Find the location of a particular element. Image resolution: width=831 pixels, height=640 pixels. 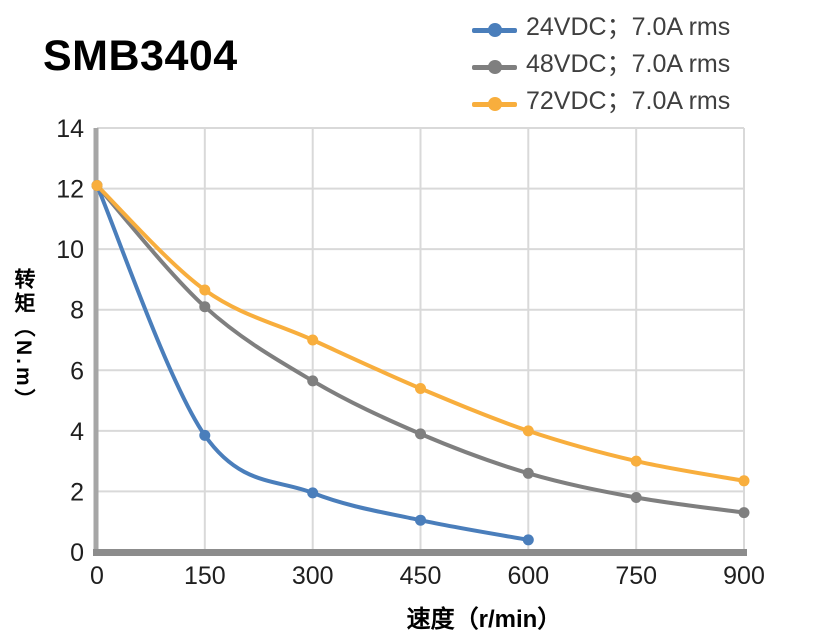

y-tick-label: 12 is located at coordinates (70, 190).